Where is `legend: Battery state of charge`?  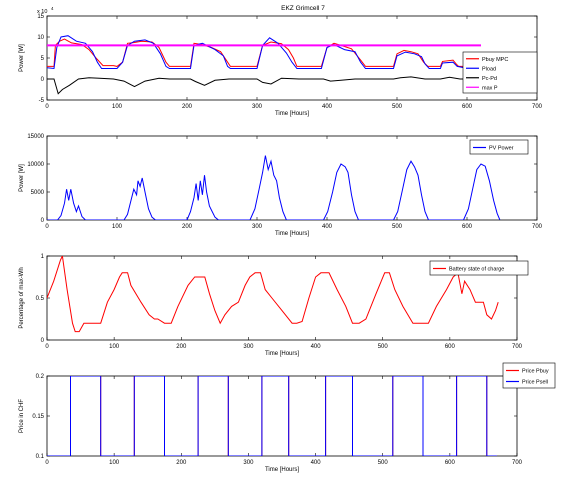 legend: Battery state of charge is located at coordinates (479, 268).